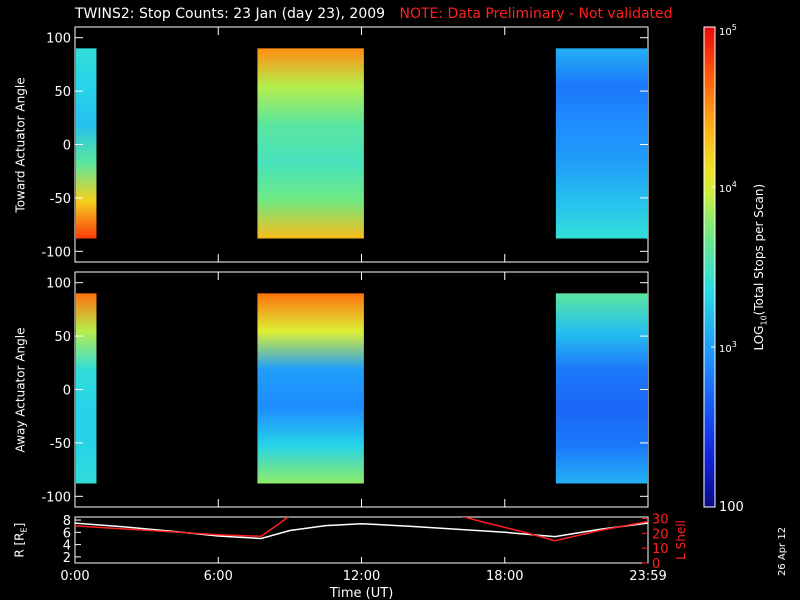 The width and height of the screenshot is (800, 600). What do you see at coordinates (709, 267) in the screenshot?
I see `colorbar` at bounding box center [709, 267].